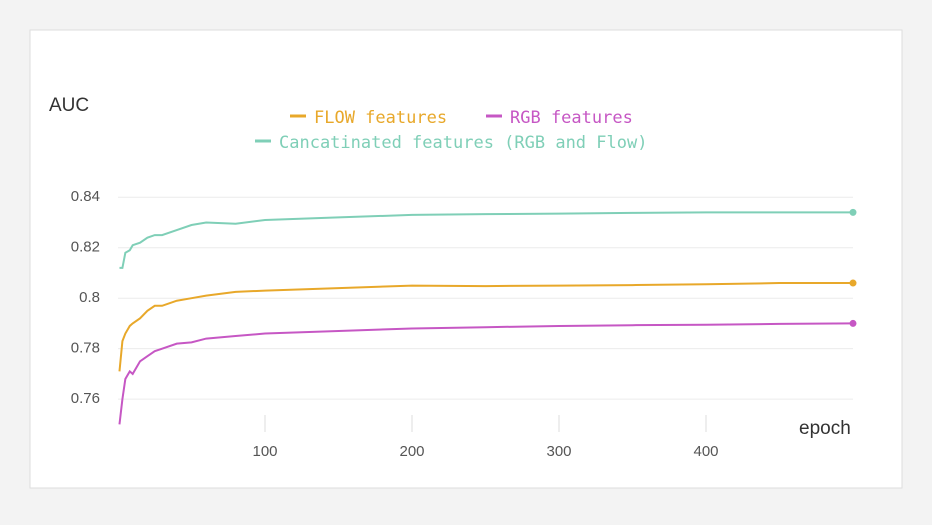  What do you see at coordinates (463, 143) in the screenshot?
I see `legend-label: Cancatinated features (RGB and Flow)` at bounding box center [463, 143].